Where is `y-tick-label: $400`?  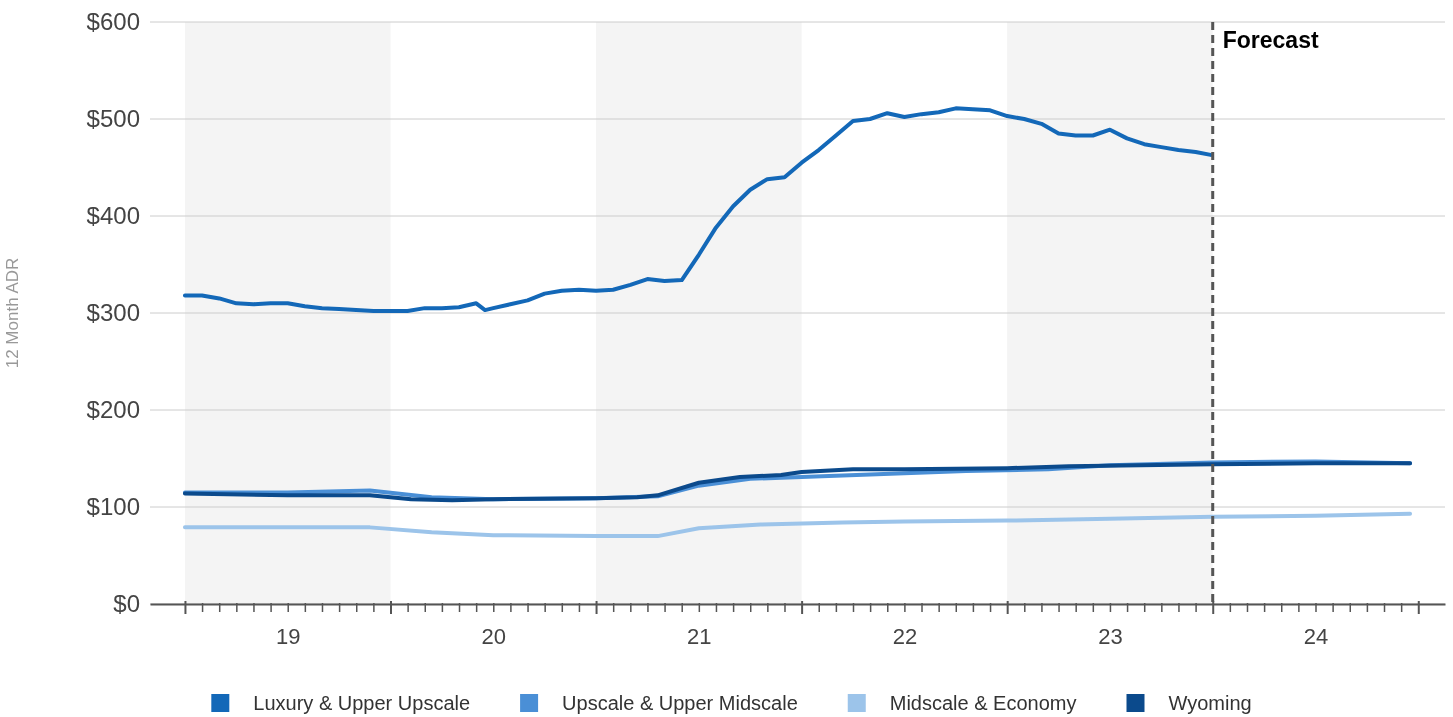 y-tick-label: $400 is located at coordinates (113, 216).